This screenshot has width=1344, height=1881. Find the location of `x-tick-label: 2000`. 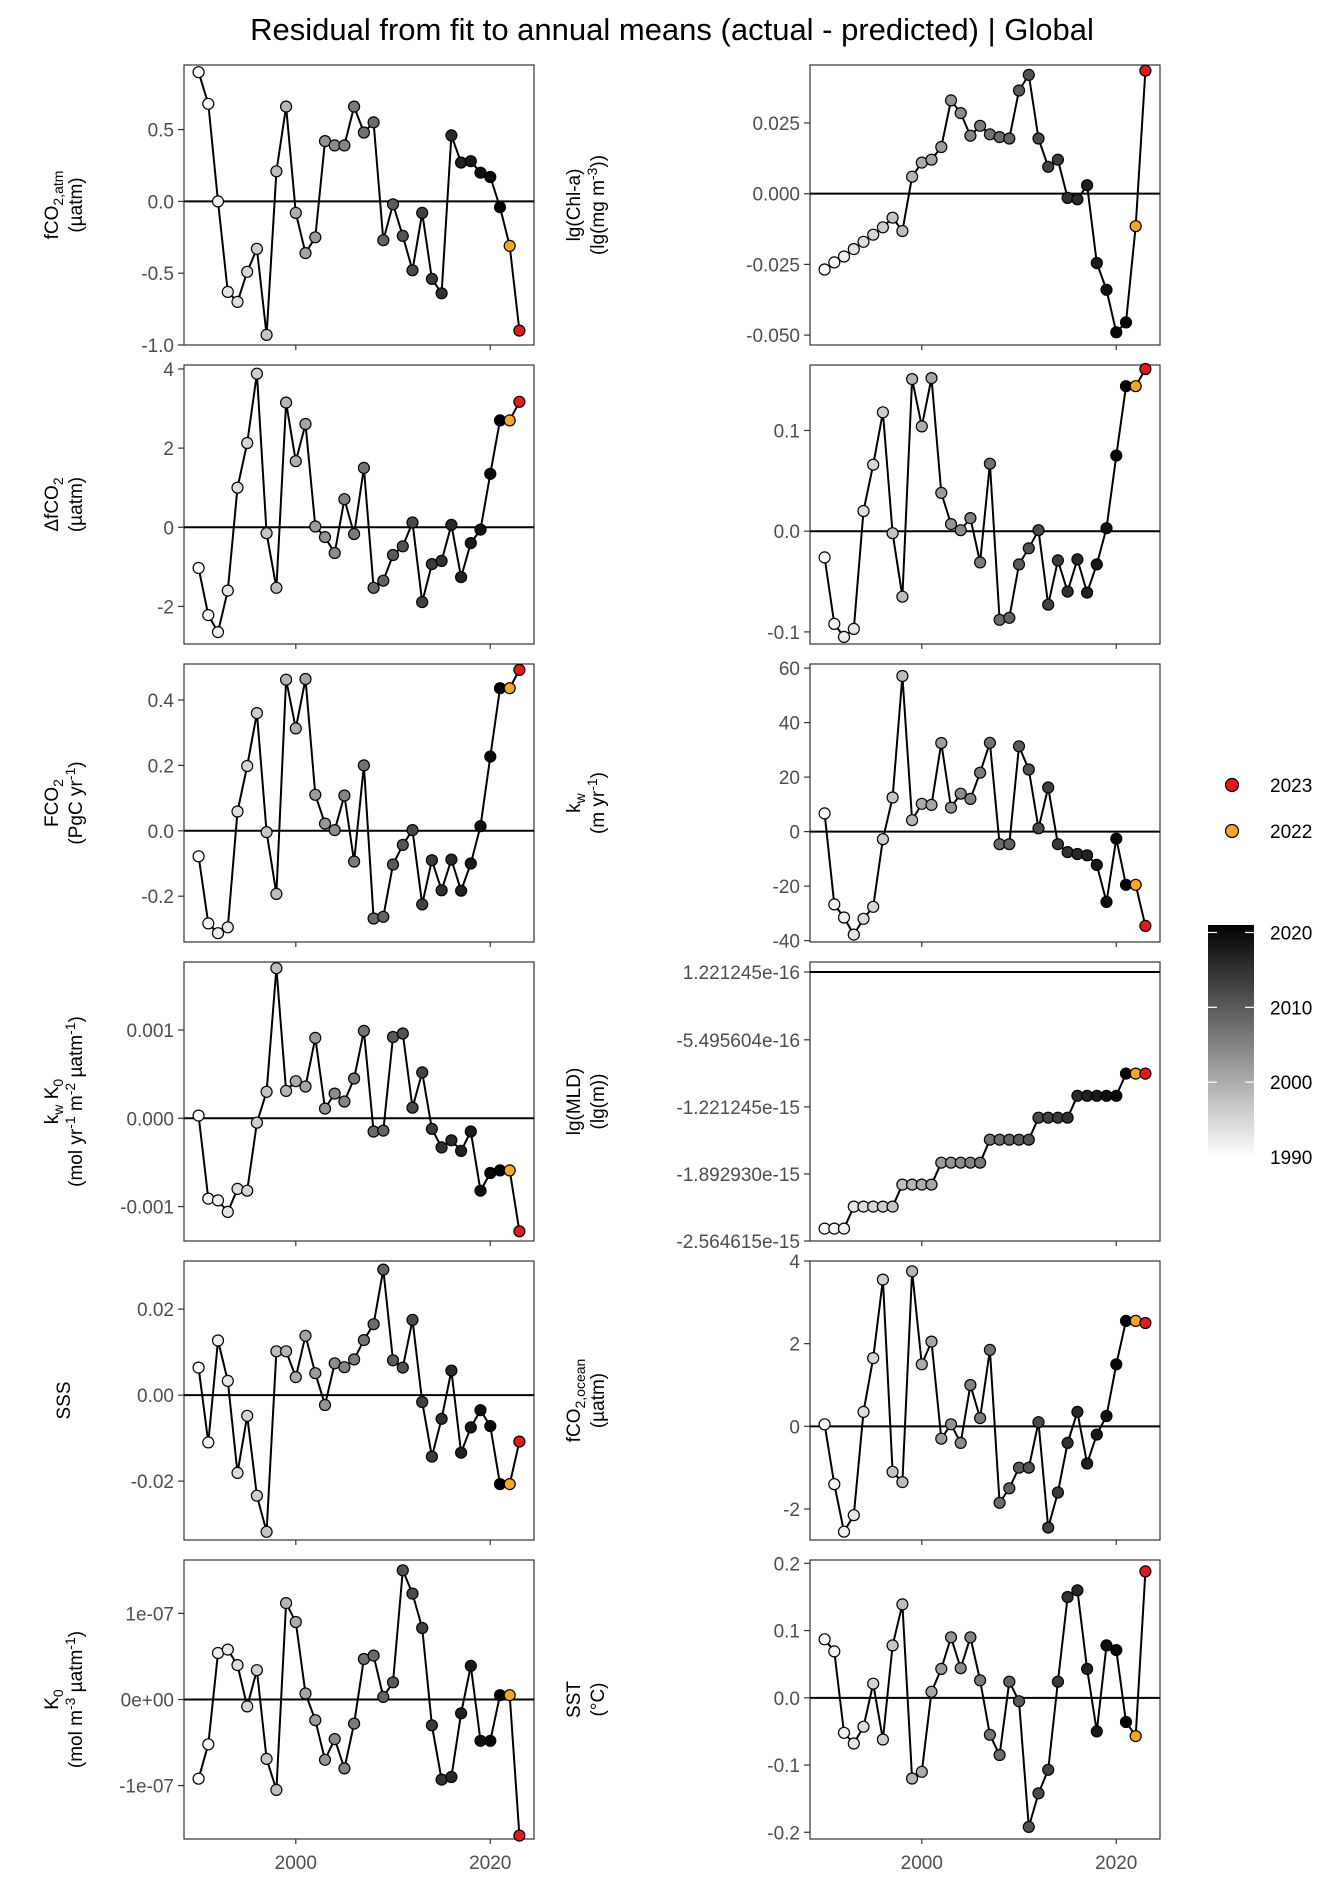

x-tick-label: 2000 is located at coordinates (296, 1863).